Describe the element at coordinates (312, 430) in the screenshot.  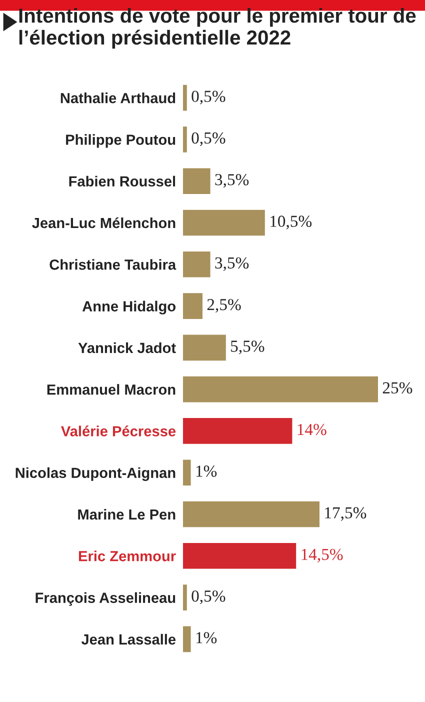
I see `data-label: 14%` at that location.